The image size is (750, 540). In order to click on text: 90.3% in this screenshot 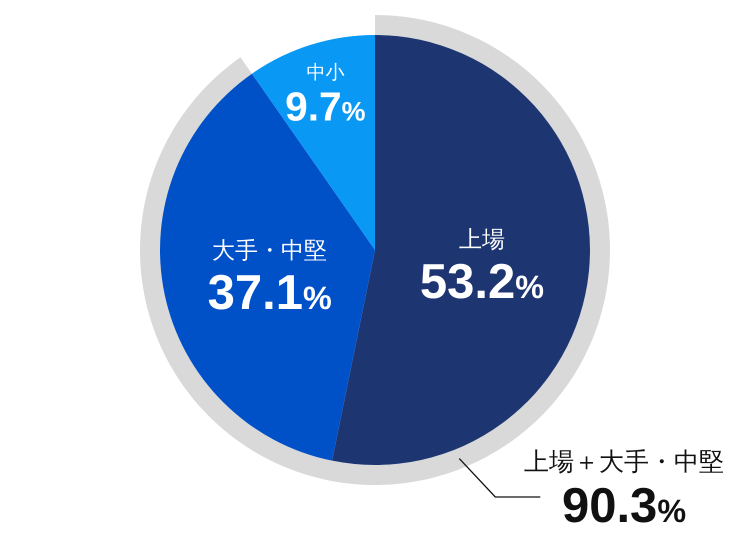, I will do `click(624, 506)`.